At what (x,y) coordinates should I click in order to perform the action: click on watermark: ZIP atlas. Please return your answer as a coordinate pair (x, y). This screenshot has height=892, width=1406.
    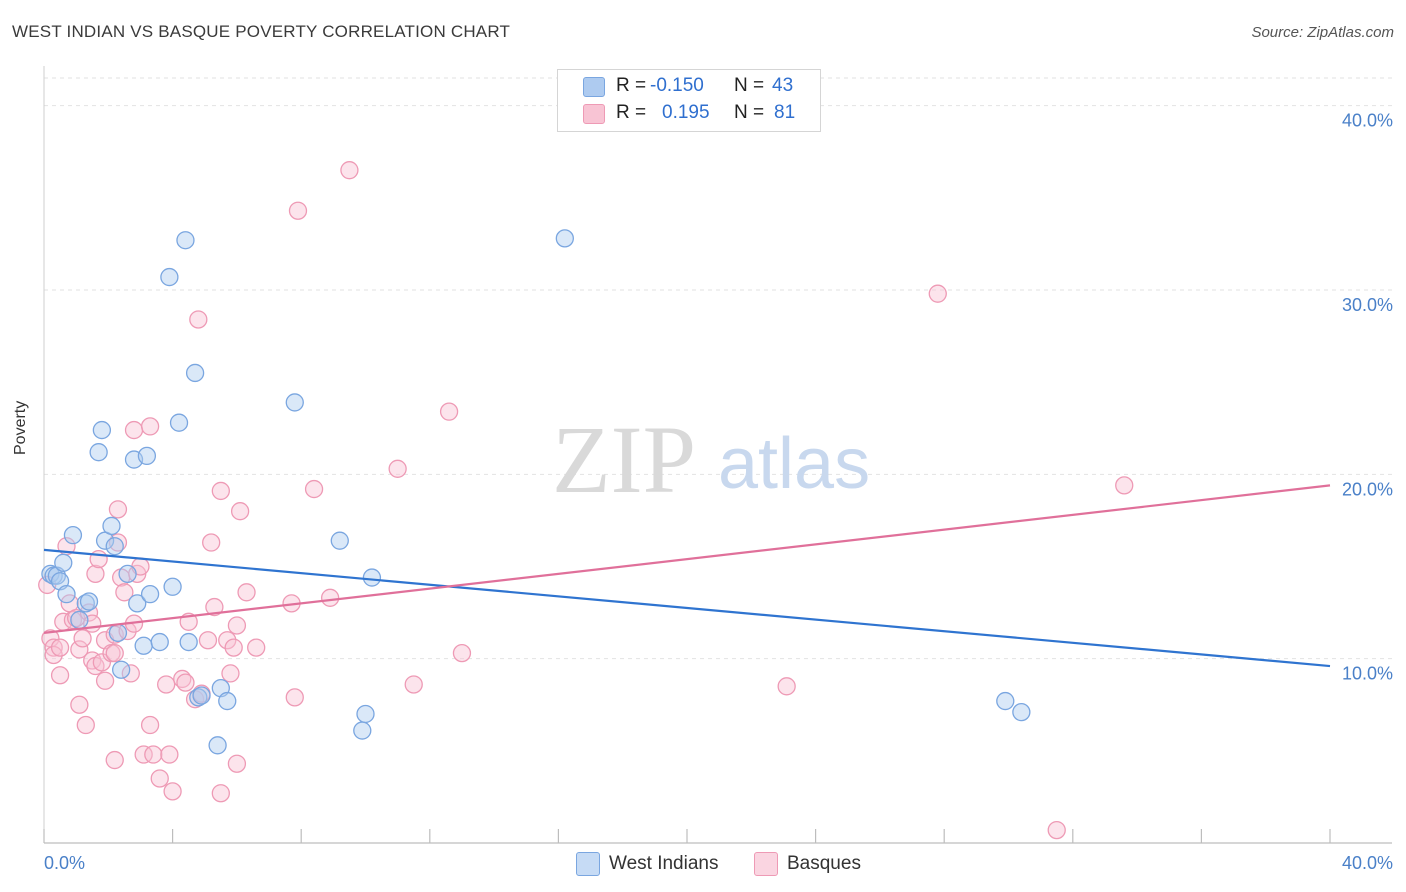
    Looking at the image, I should click on (711, 459).